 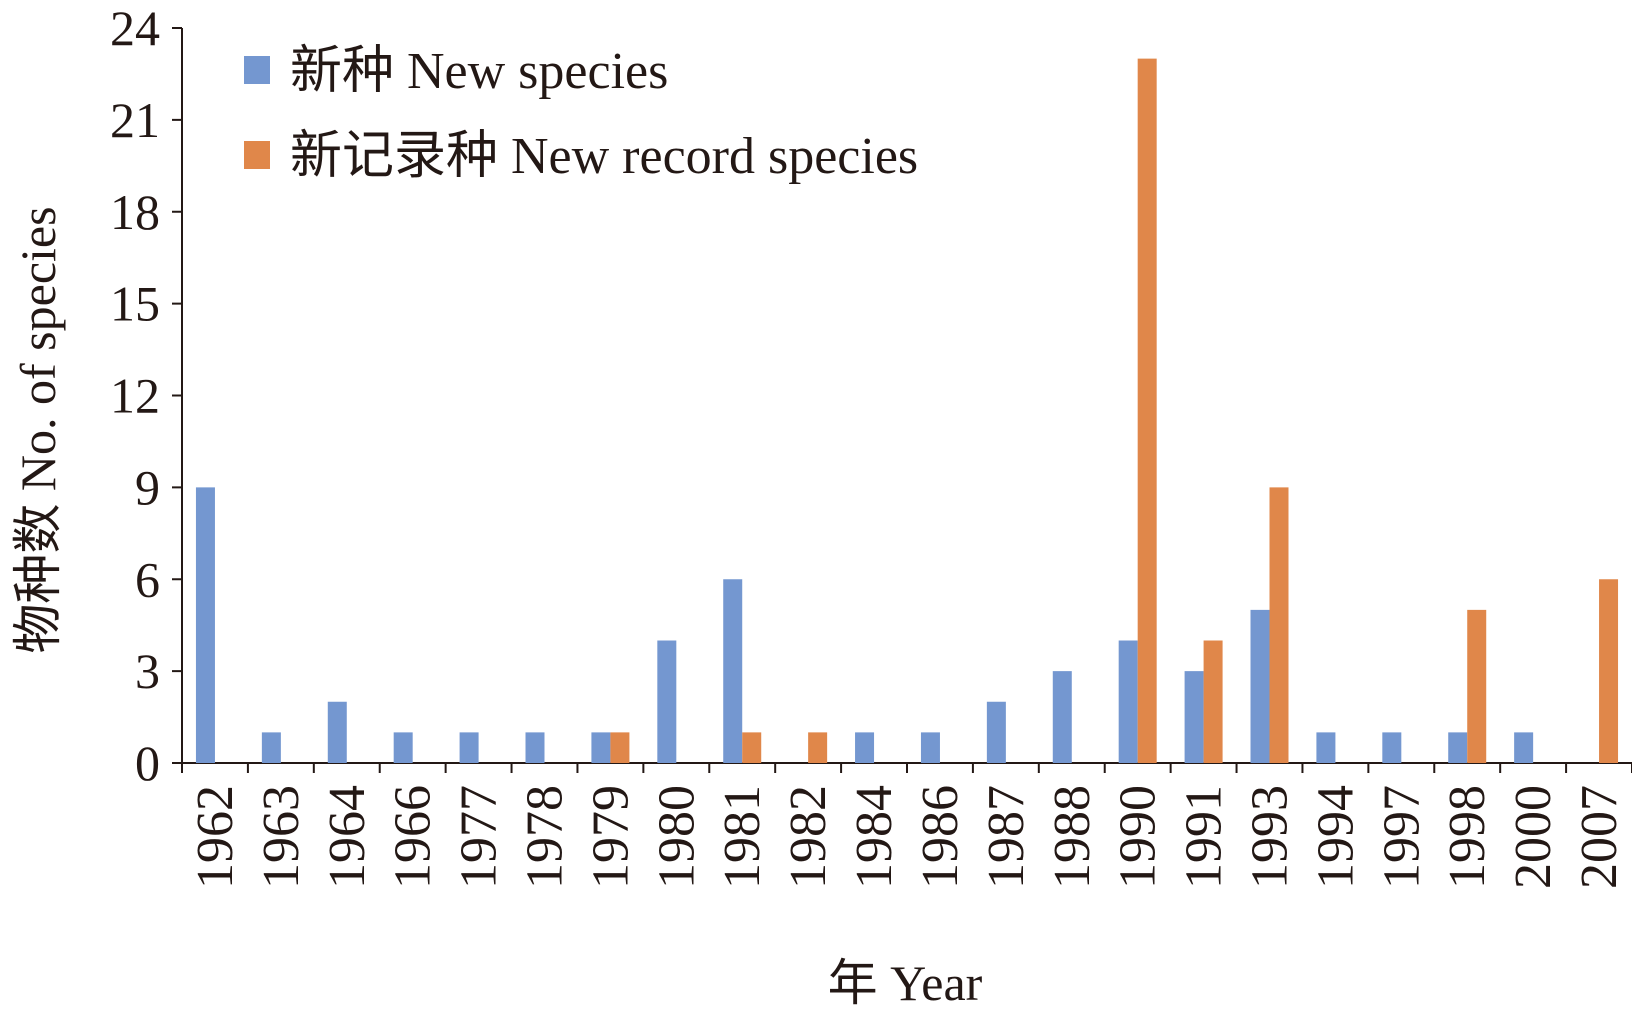 What do you see at coordinates (135, 120) in the screenshot?
I see `y-tick-label: 21` at bounding box center [135, 120].